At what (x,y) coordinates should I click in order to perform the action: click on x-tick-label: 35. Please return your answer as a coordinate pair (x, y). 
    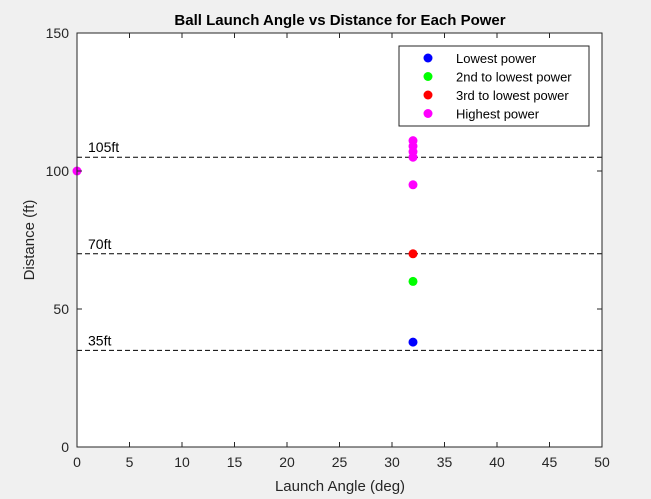
    Looking at the image, I should click on (445, 462).